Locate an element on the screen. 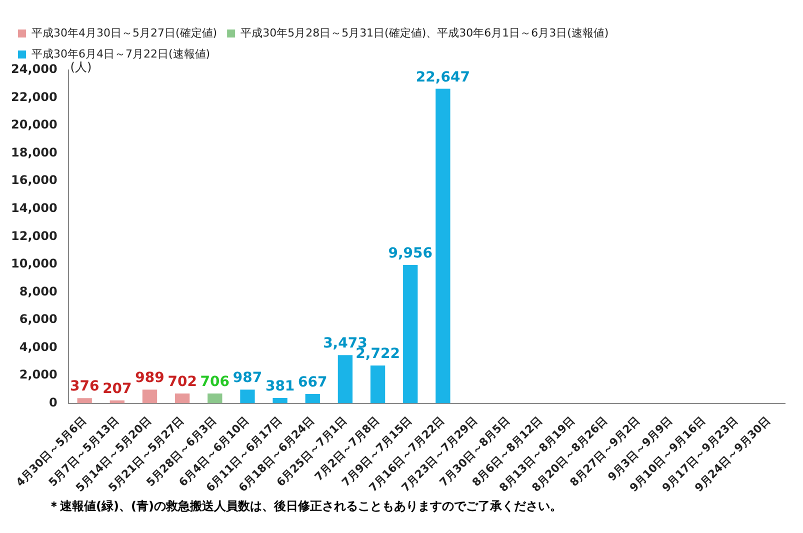 This screenshot has width=803, height=533. y-tick-label: 0 is located at coordinates (53, 402).